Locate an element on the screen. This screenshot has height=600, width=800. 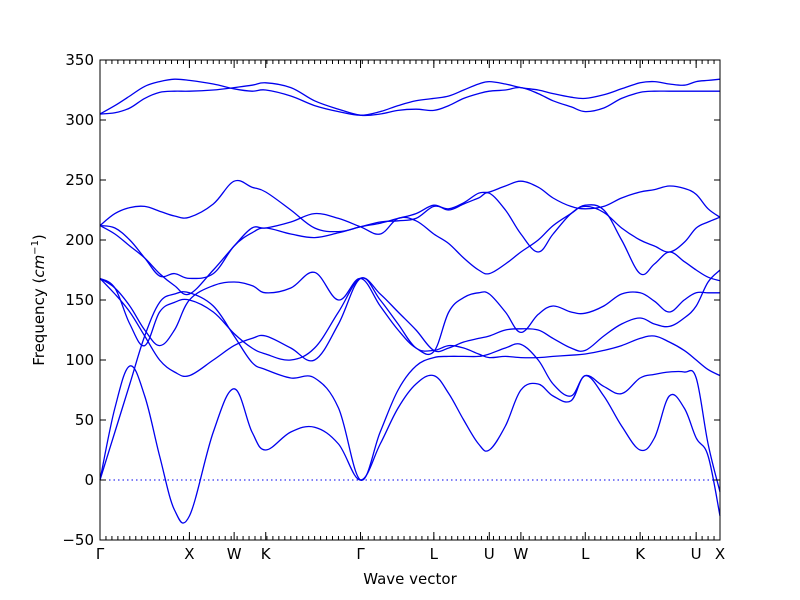
y-axis-label-unit: cm is located at coordinates (39, 266).